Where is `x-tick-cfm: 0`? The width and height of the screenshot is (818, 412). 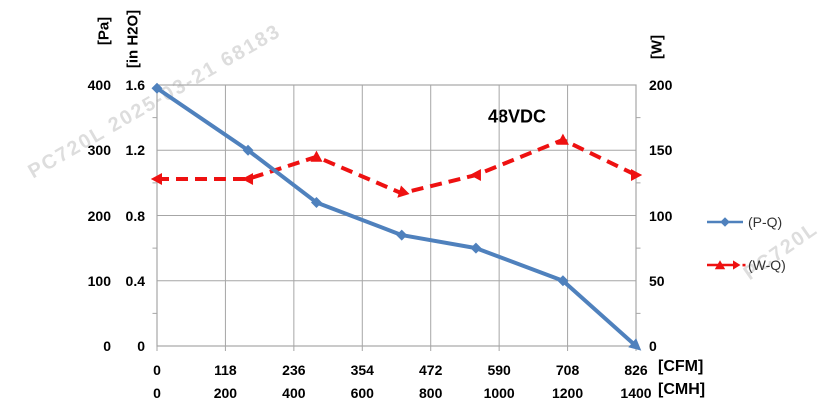 x-tick-cfm: 0 is located at coordinates (157, 370).